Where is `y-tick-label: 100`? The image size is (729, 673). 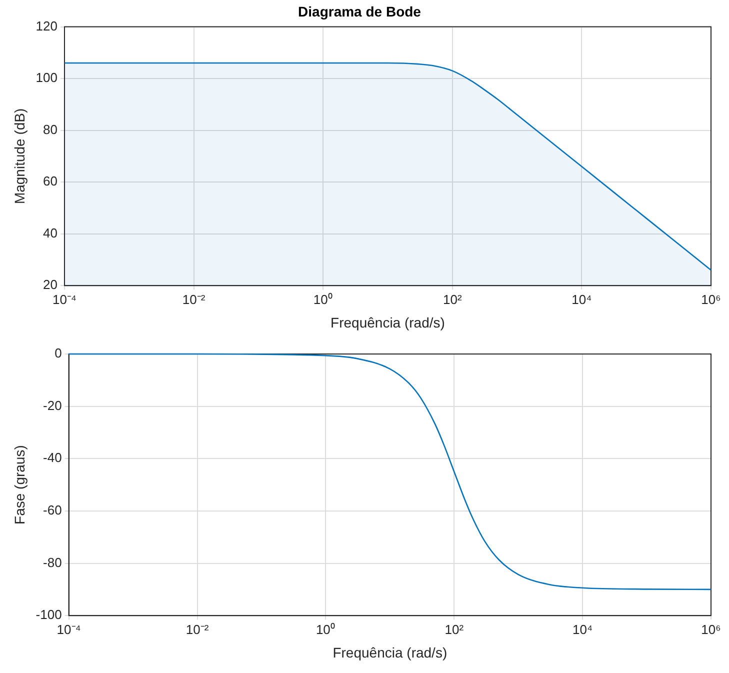 y-tick-label: 100 is located at coordinates (47, 78).